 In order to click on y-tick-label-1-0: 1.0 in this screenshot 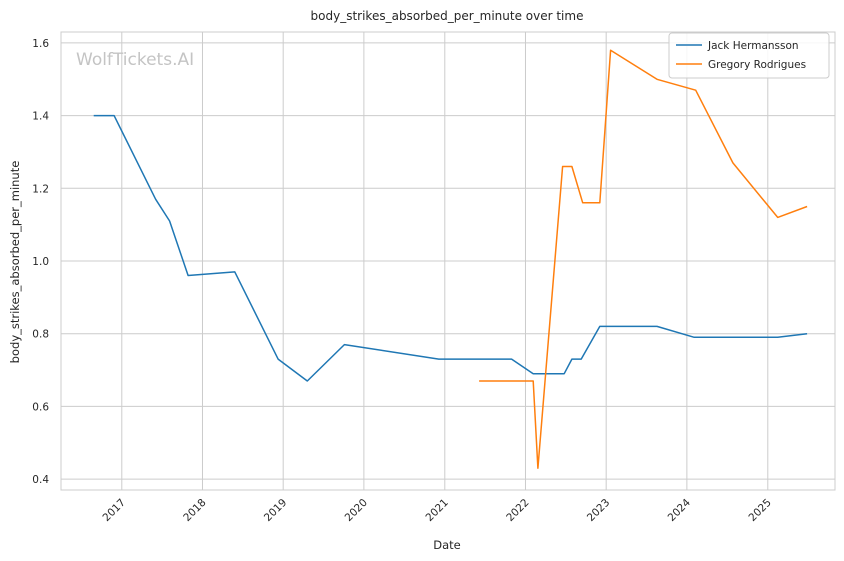, I will do `click(40, 262)`.